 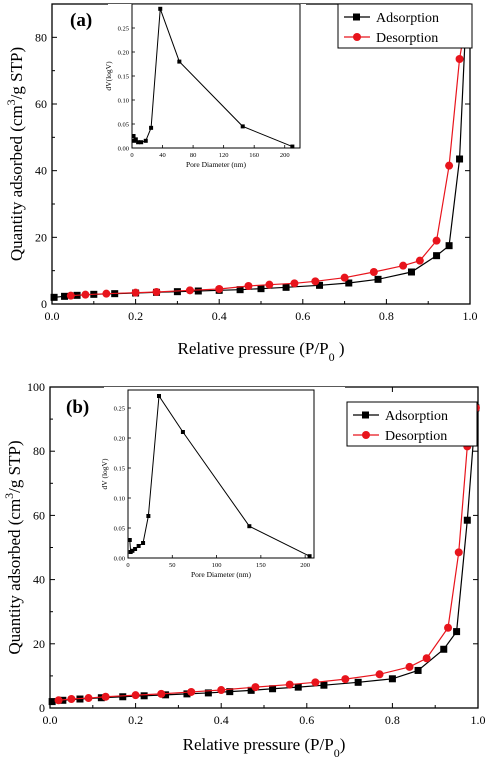 I want to click on y-tick-label: 0, so click(x=42, y=708).